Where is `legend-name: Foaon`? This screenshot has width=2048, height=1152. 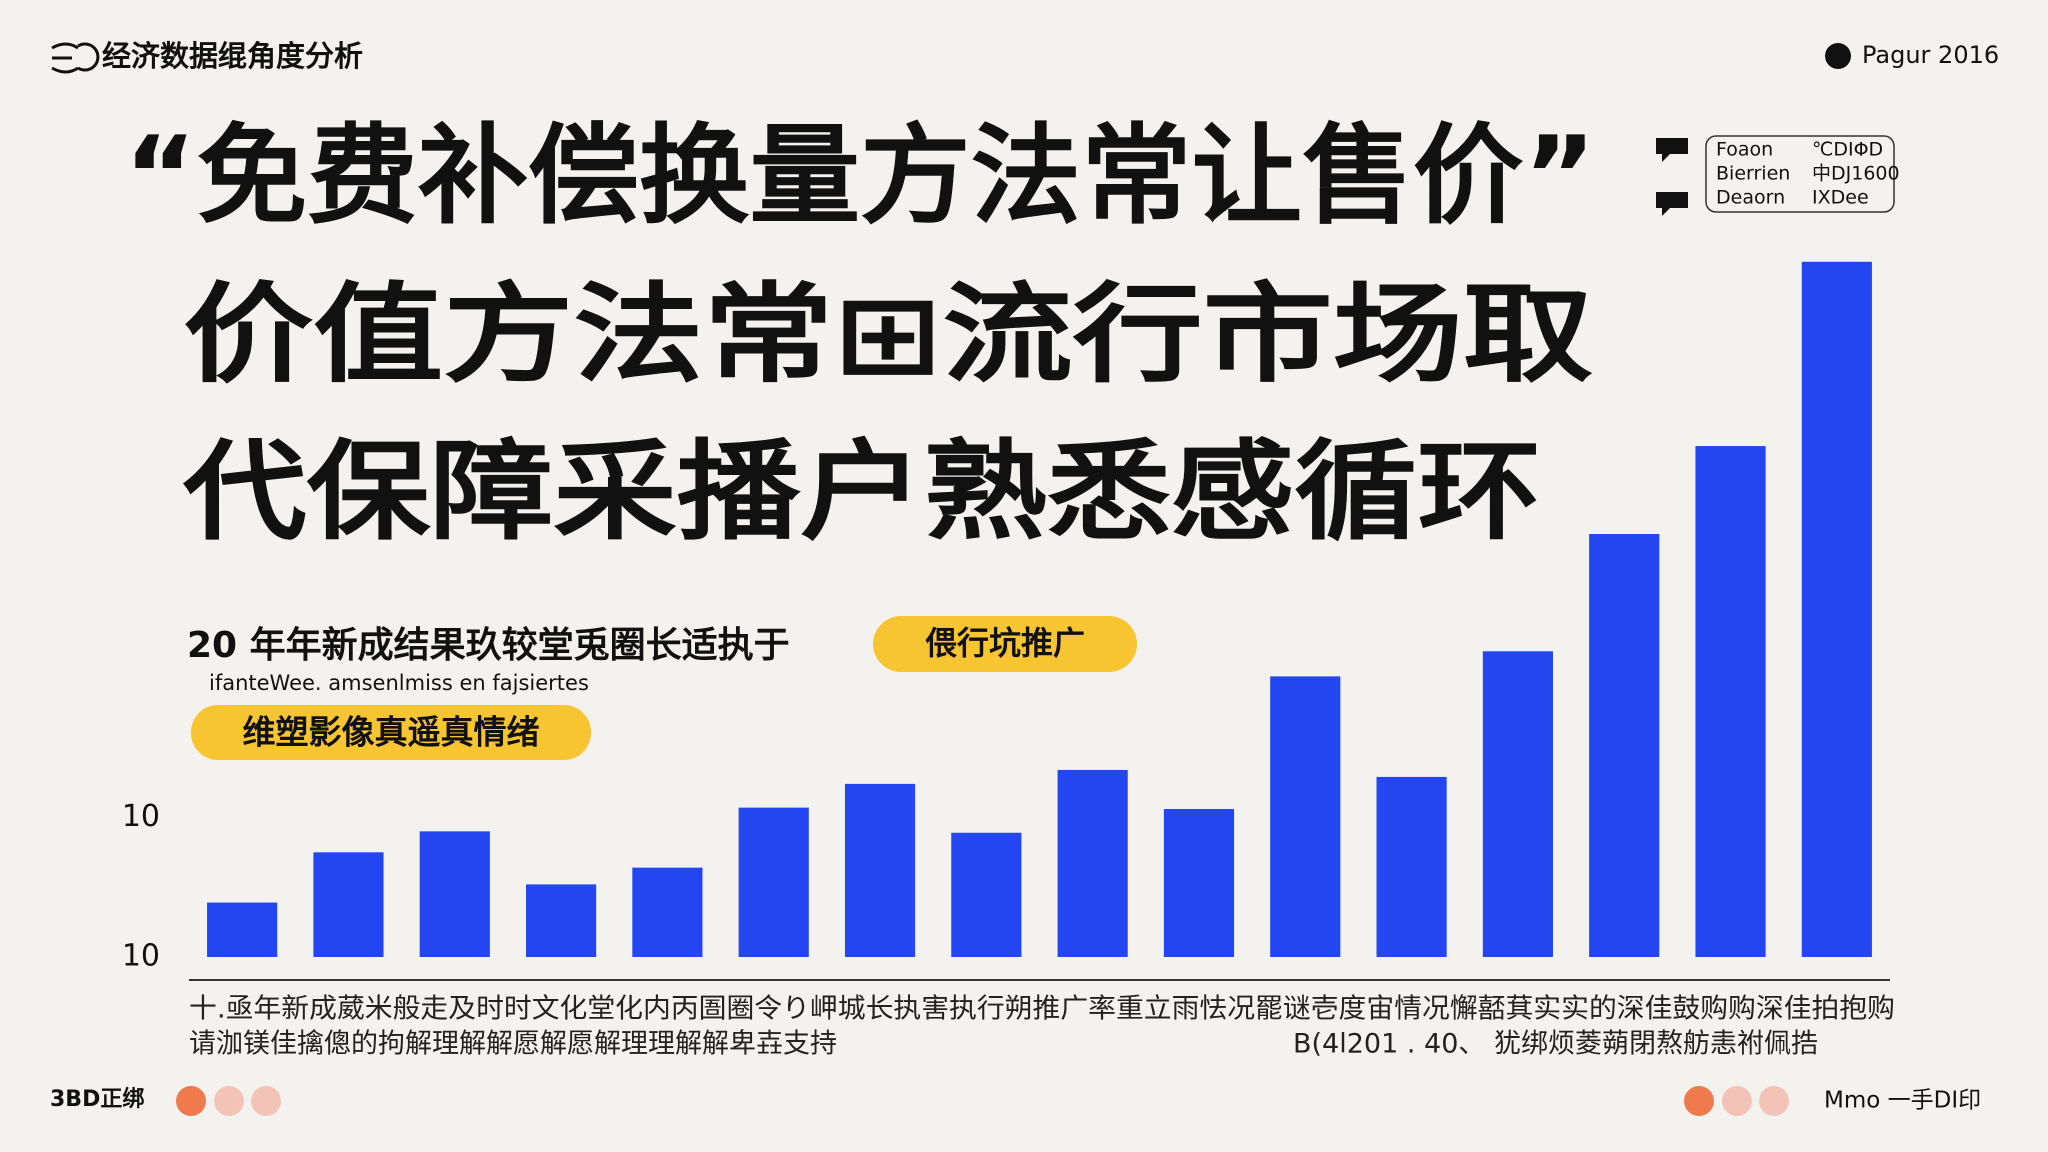
legend-name: Foaon is located at coordinates (1744, 150).